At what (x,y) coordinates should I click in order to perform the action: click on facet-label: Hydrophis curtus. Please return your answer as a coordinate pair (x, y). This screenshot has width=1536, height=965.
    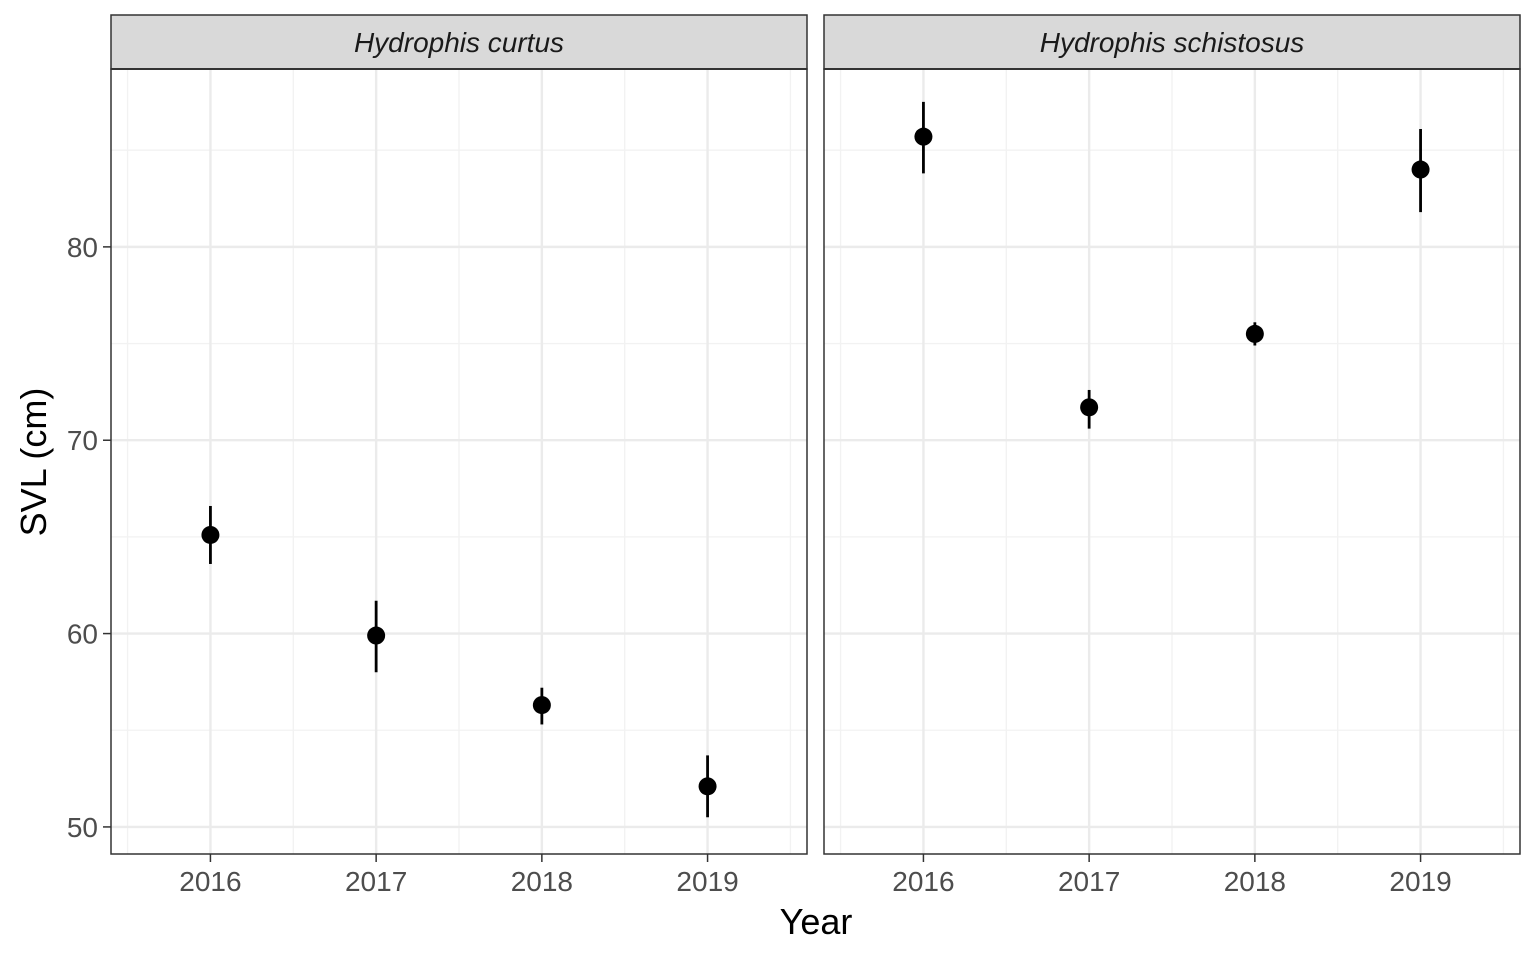
    Looking at the image, I should click on (459, 42).